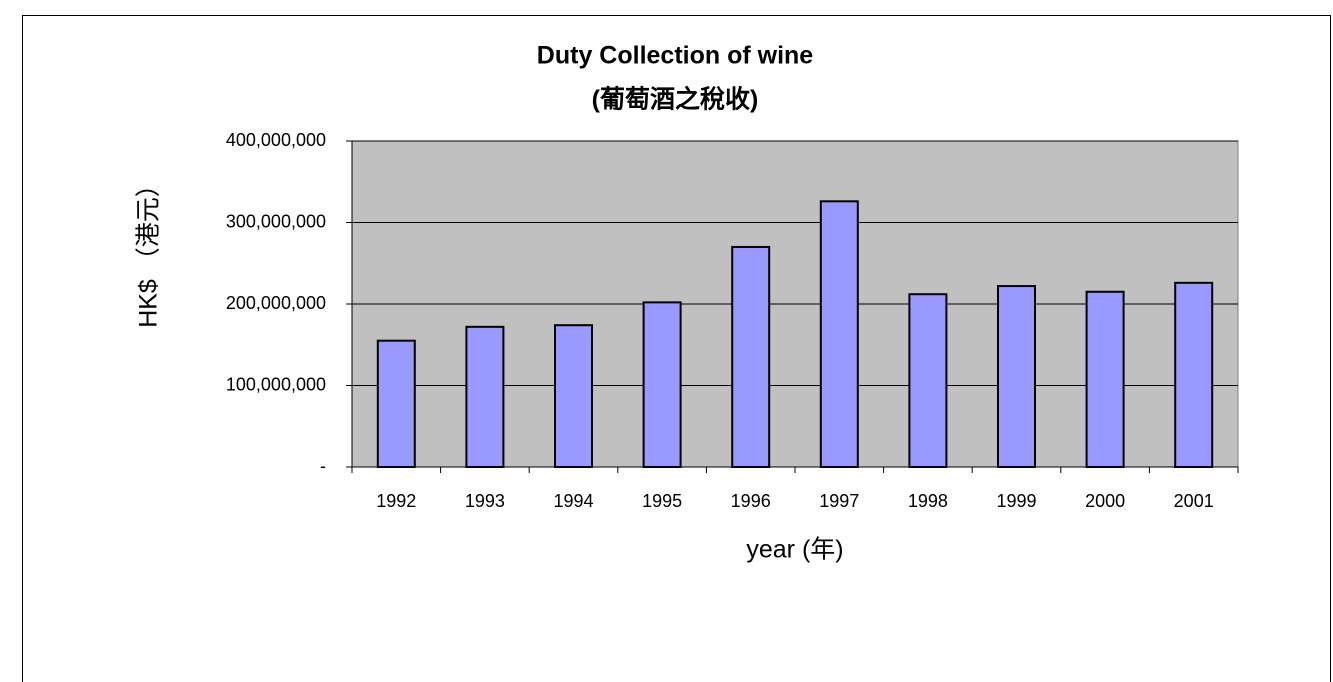 The image size is (1333, 682). What do you see at coordinates (794, 550) in the screenshot?
I see `x-axis-label: year (年)` at bounding box center [794, 550].